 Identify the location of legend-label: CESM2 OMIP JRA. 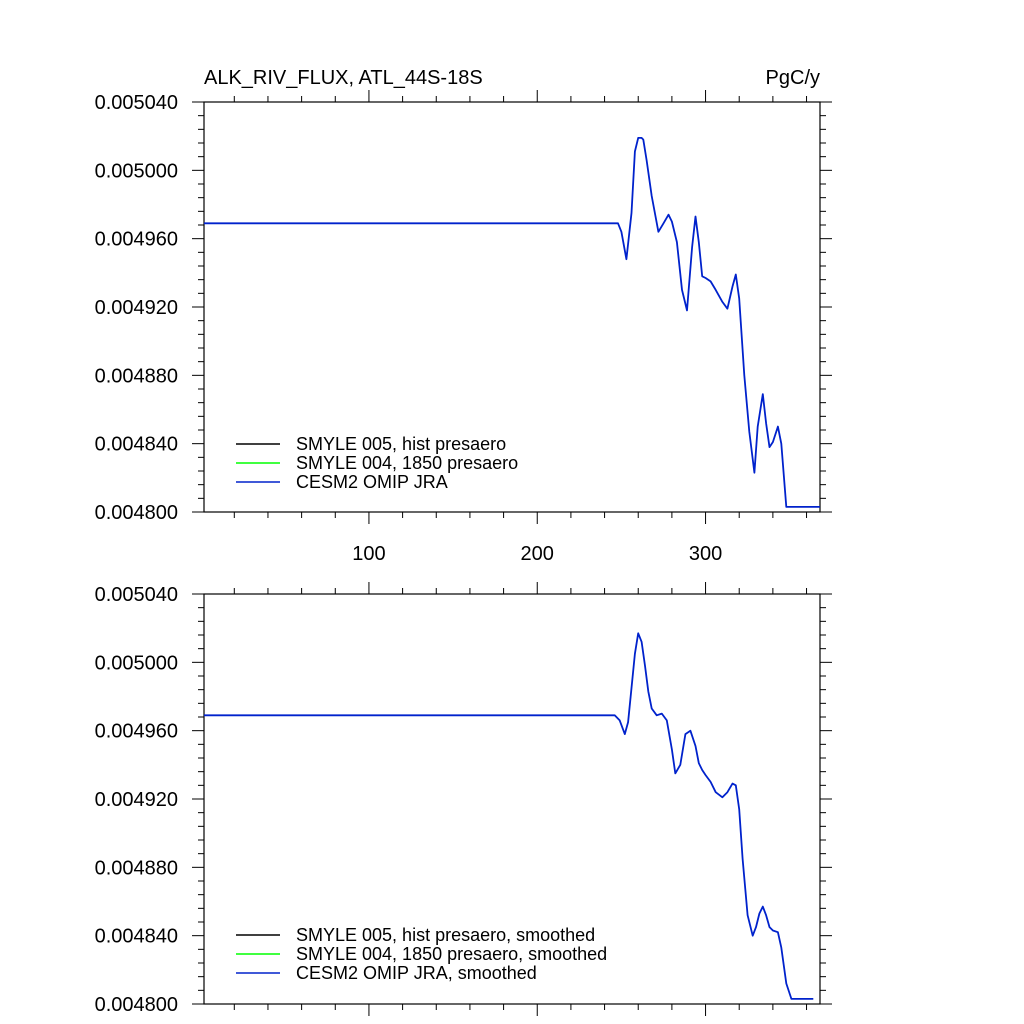
(372, 482).